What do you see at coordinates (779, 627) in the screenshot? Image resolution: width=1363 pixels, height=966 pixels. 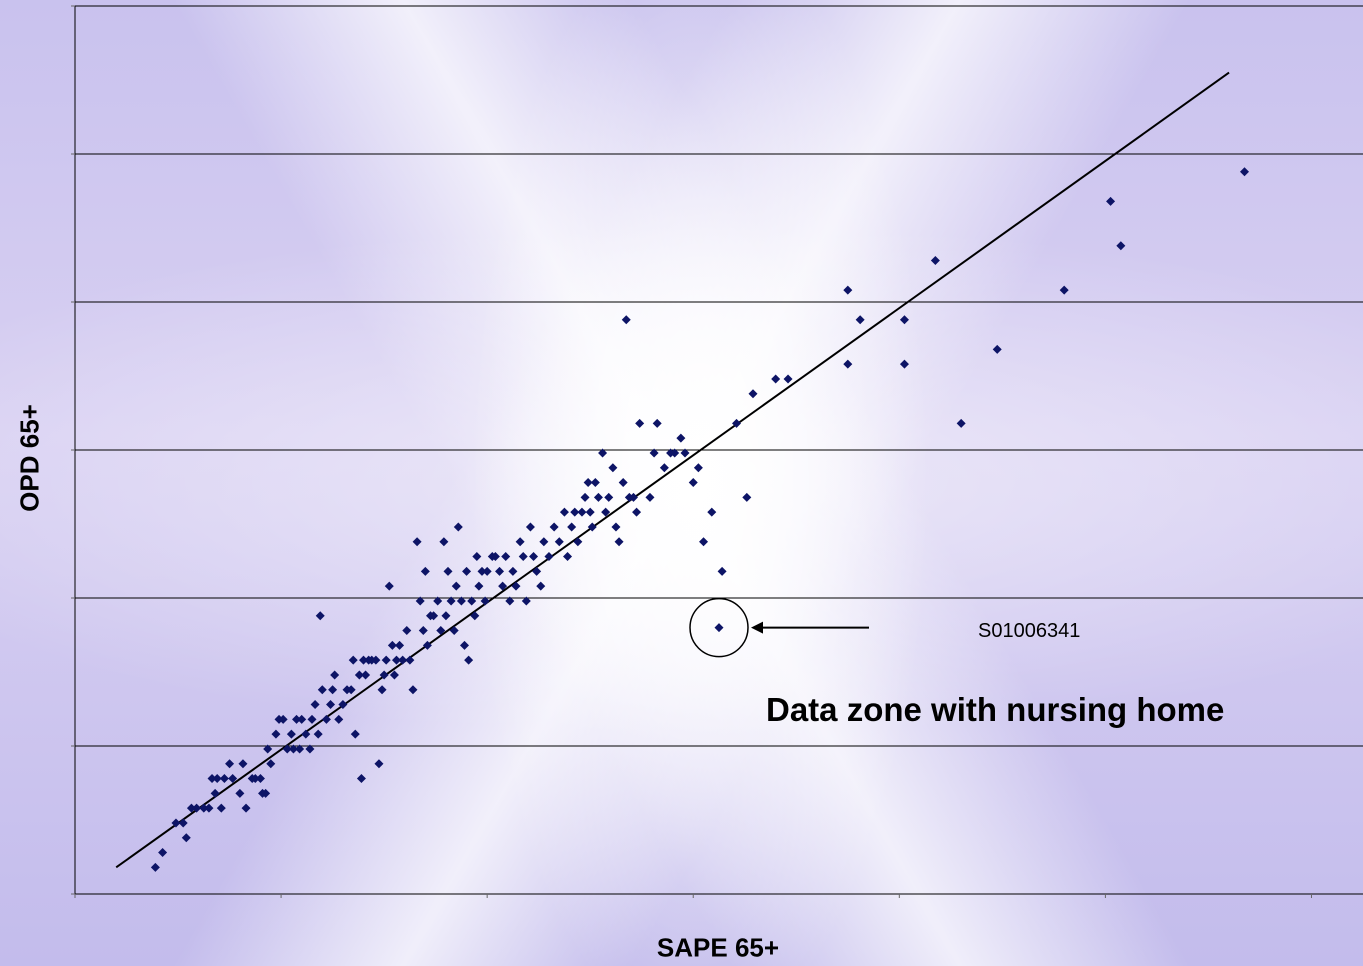 I see `annotation` at bounding box center [779, 627].